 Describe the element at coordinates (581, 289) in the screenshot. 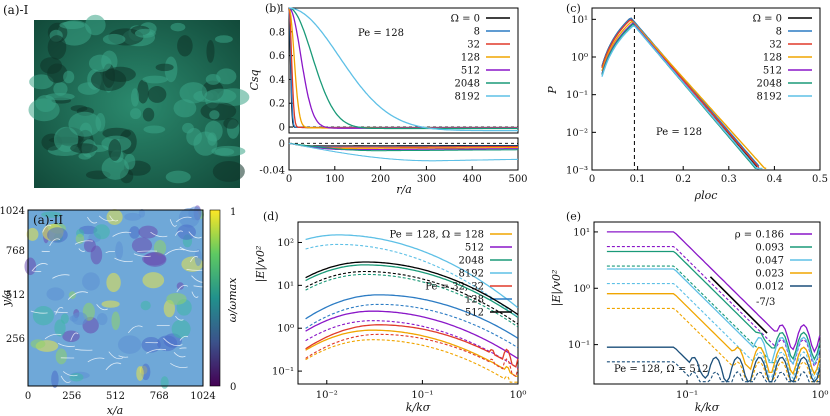

I see `panel-e-ytick: 10⁰` at that location.